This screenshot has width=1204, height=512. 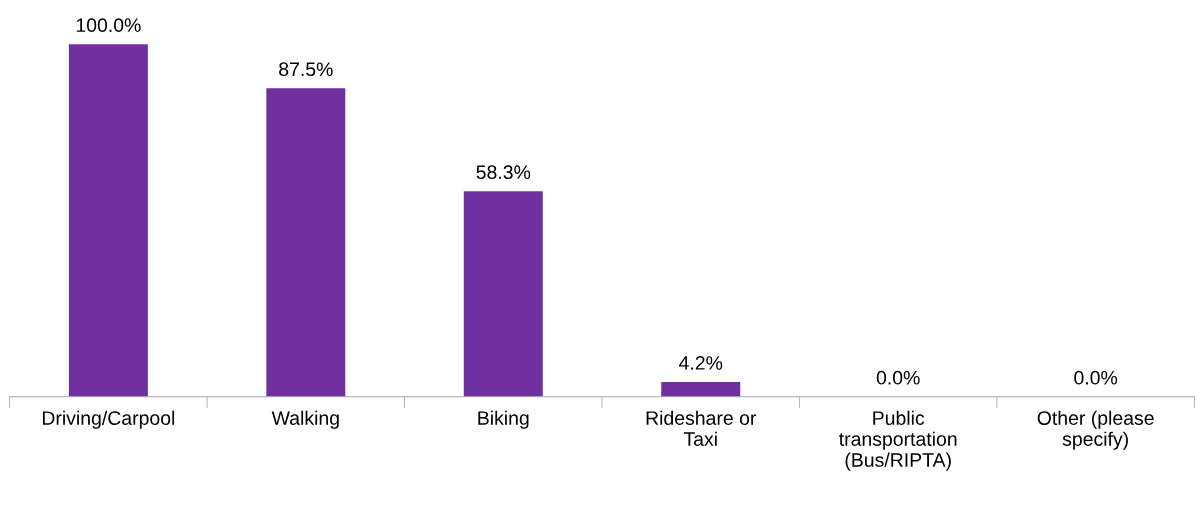 I want to click on data-label: 58.3%, so click(x=503, y=172).